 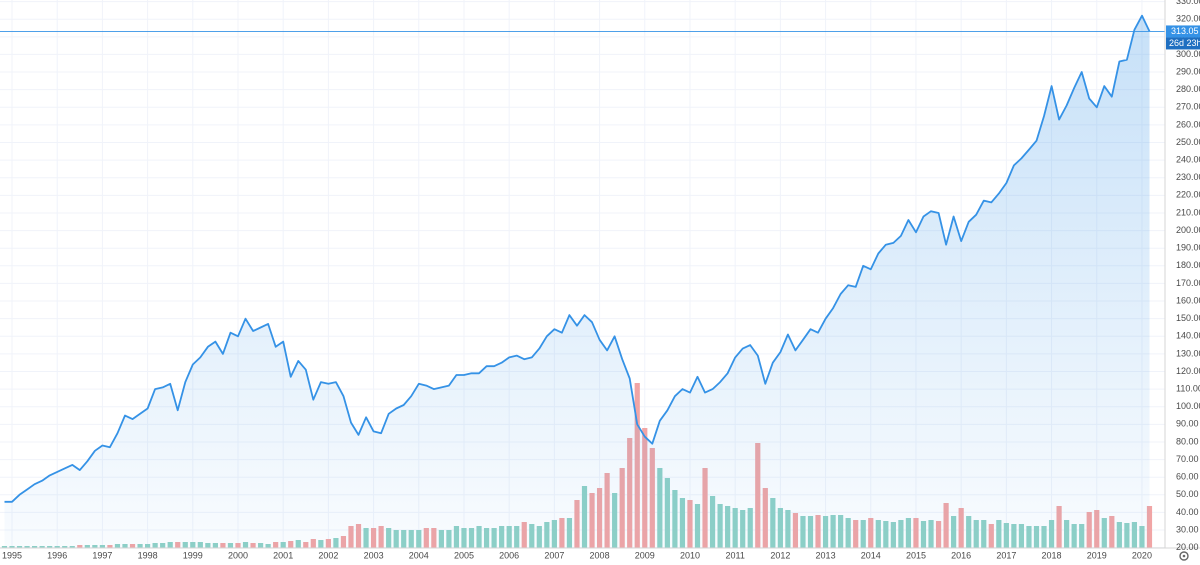 I want to click on y-tick-label: 110.00, so click(x=1188, y=388).